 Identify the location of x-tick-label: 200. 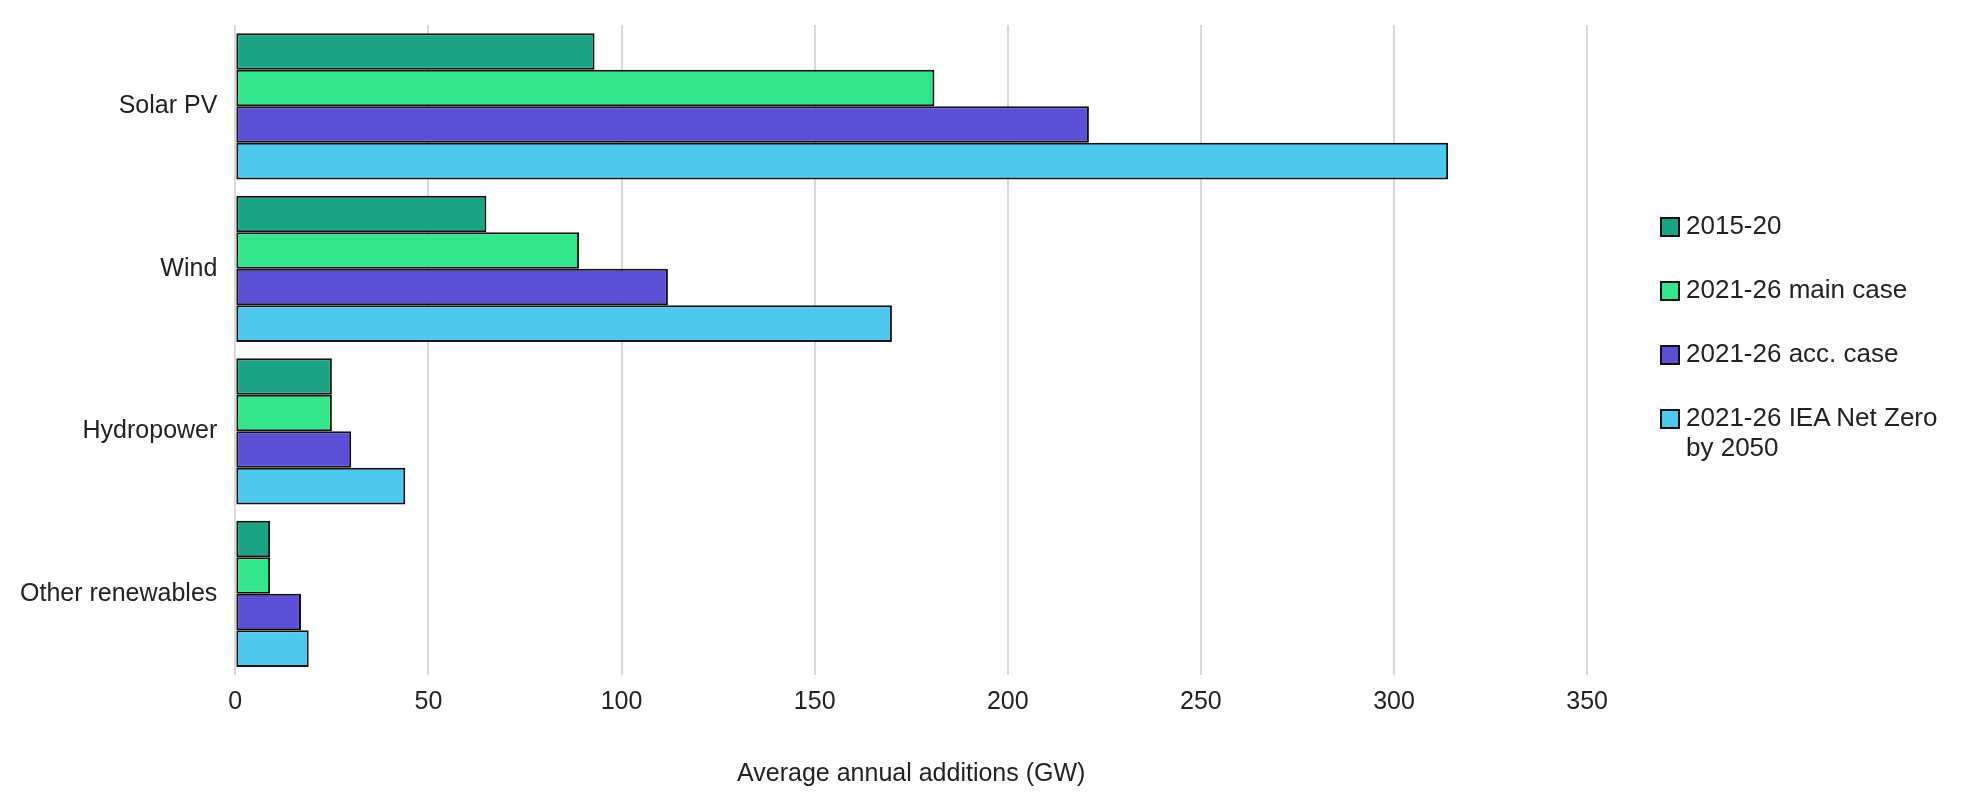
(1007, 699).